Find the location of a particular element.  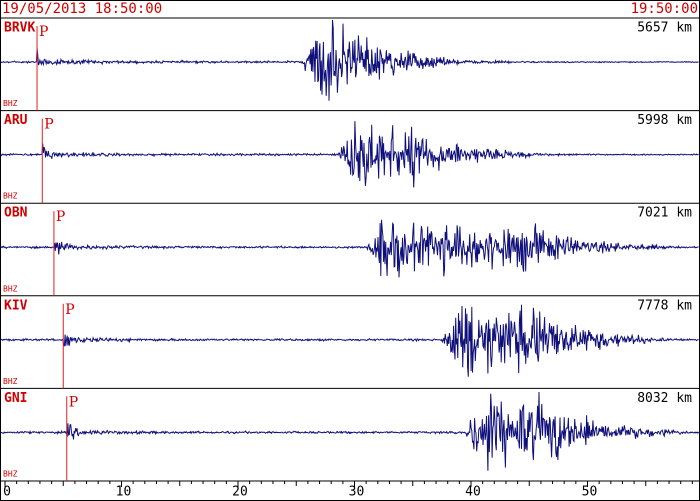

distance: 5998 km is located at coordinates (664, 120).